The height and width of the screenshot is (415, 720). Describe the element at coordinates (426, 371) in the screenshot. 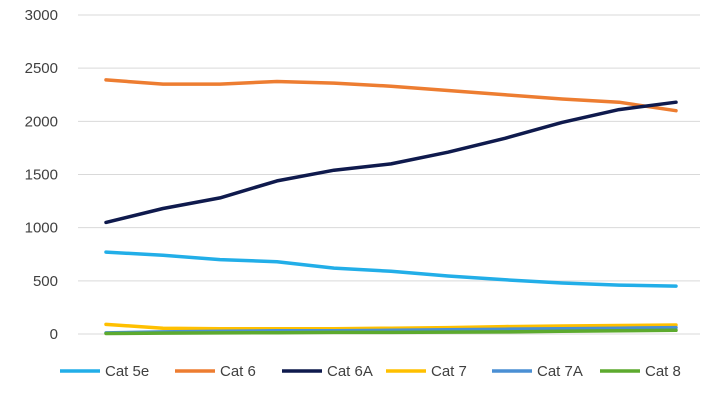

I see `legend-item-cat-7: Cat 7` at that location.